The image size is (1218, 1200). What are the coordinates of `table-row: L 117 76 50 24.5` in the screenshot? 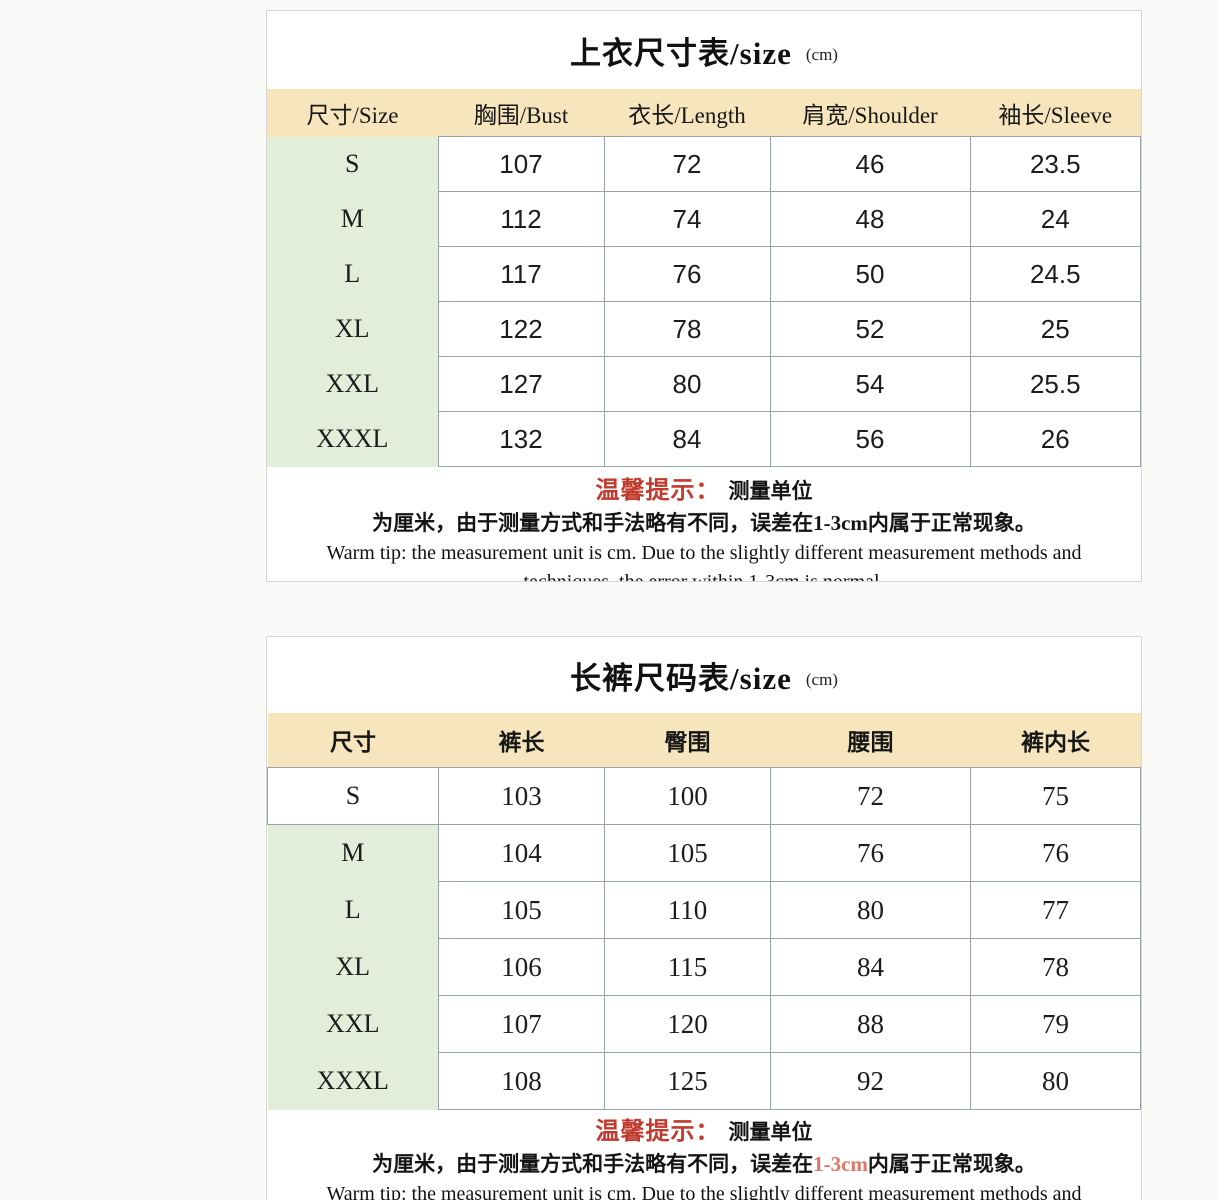 It's located at (704, 274).